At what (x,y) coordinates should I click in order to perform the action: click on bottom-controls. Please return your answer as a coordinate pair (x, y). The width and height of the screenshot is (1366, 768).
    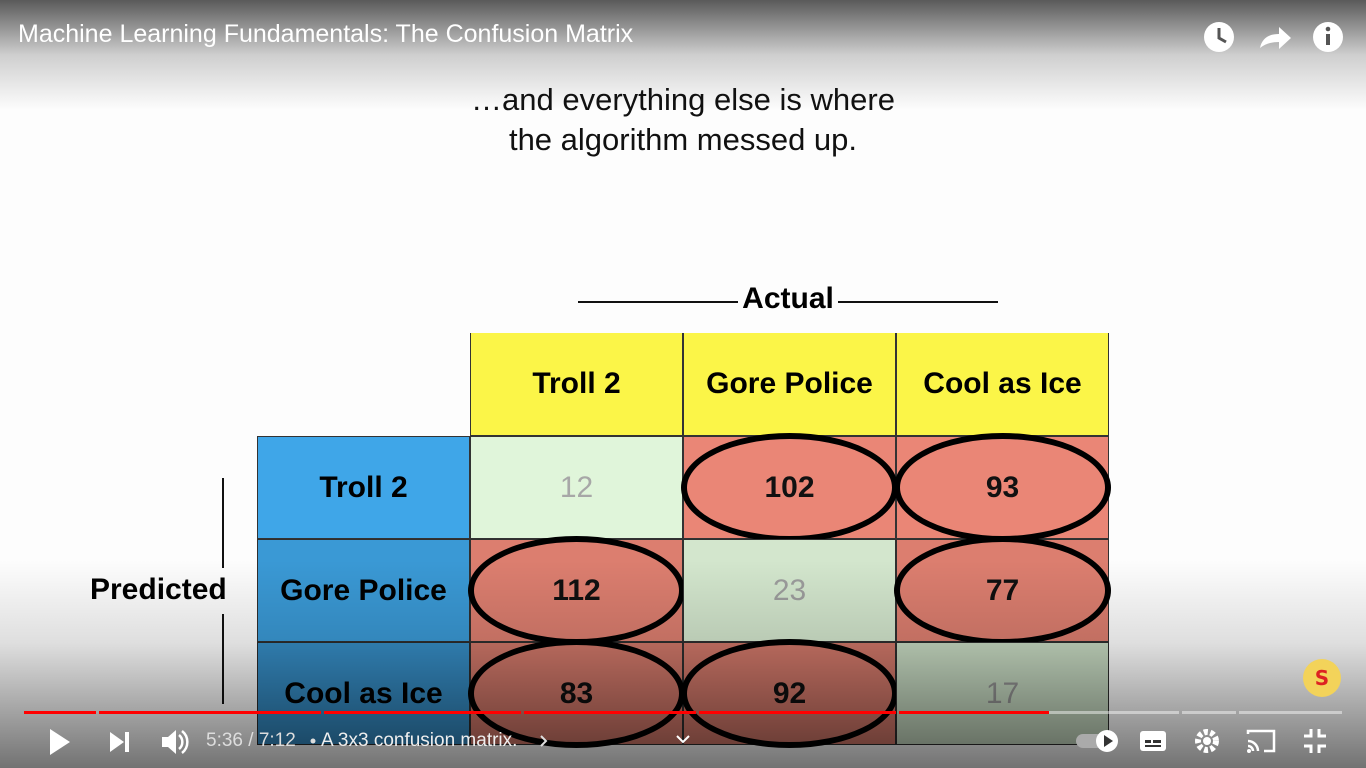
    Looking at the image, I should click on (688, 742).